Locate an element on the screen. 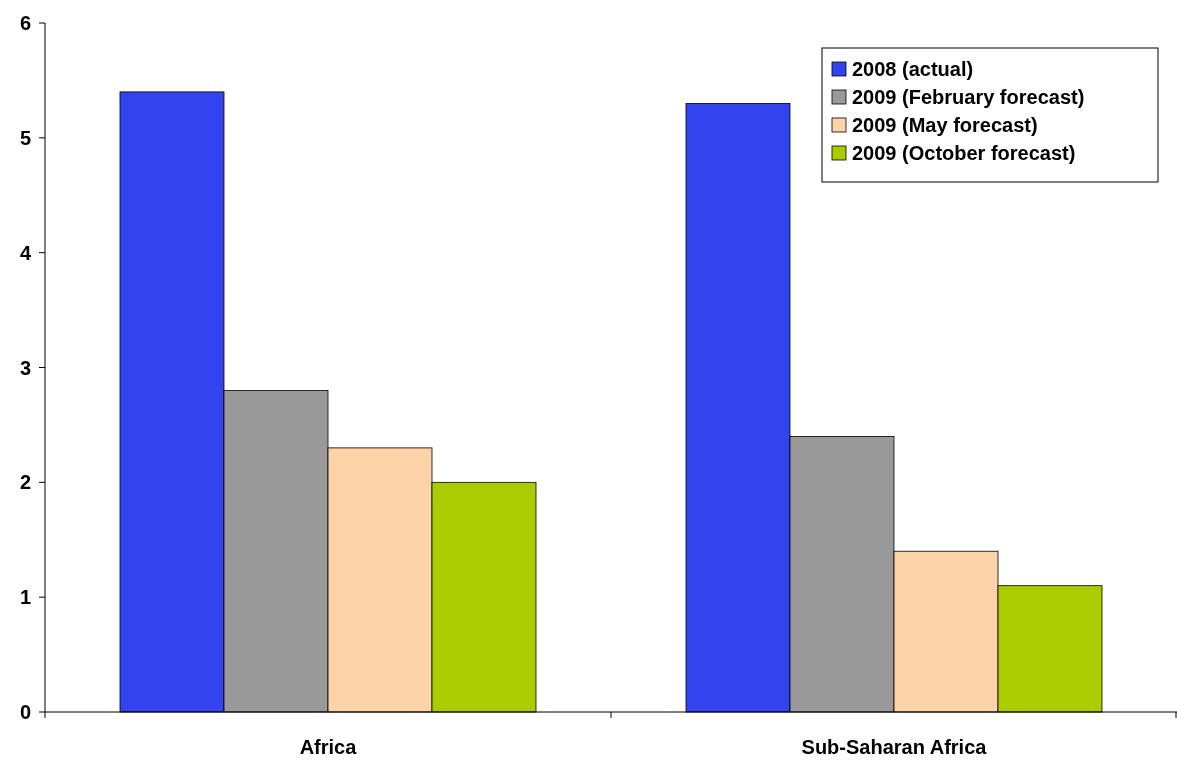  y-tick-label: 5 is located at coordinates (25, 137).